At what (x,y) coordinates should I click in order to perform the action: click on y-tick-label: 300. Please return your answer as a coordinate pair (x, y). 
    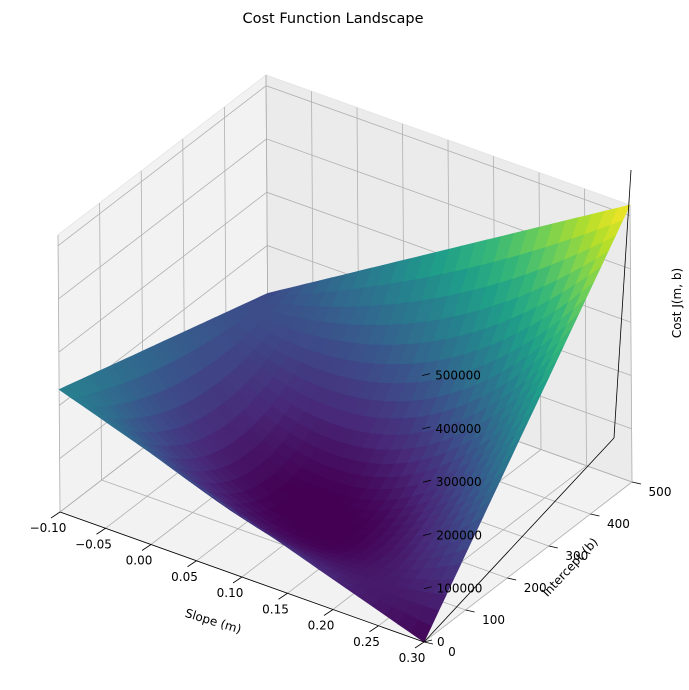
    Looking at the image, I should click on (576, 556).